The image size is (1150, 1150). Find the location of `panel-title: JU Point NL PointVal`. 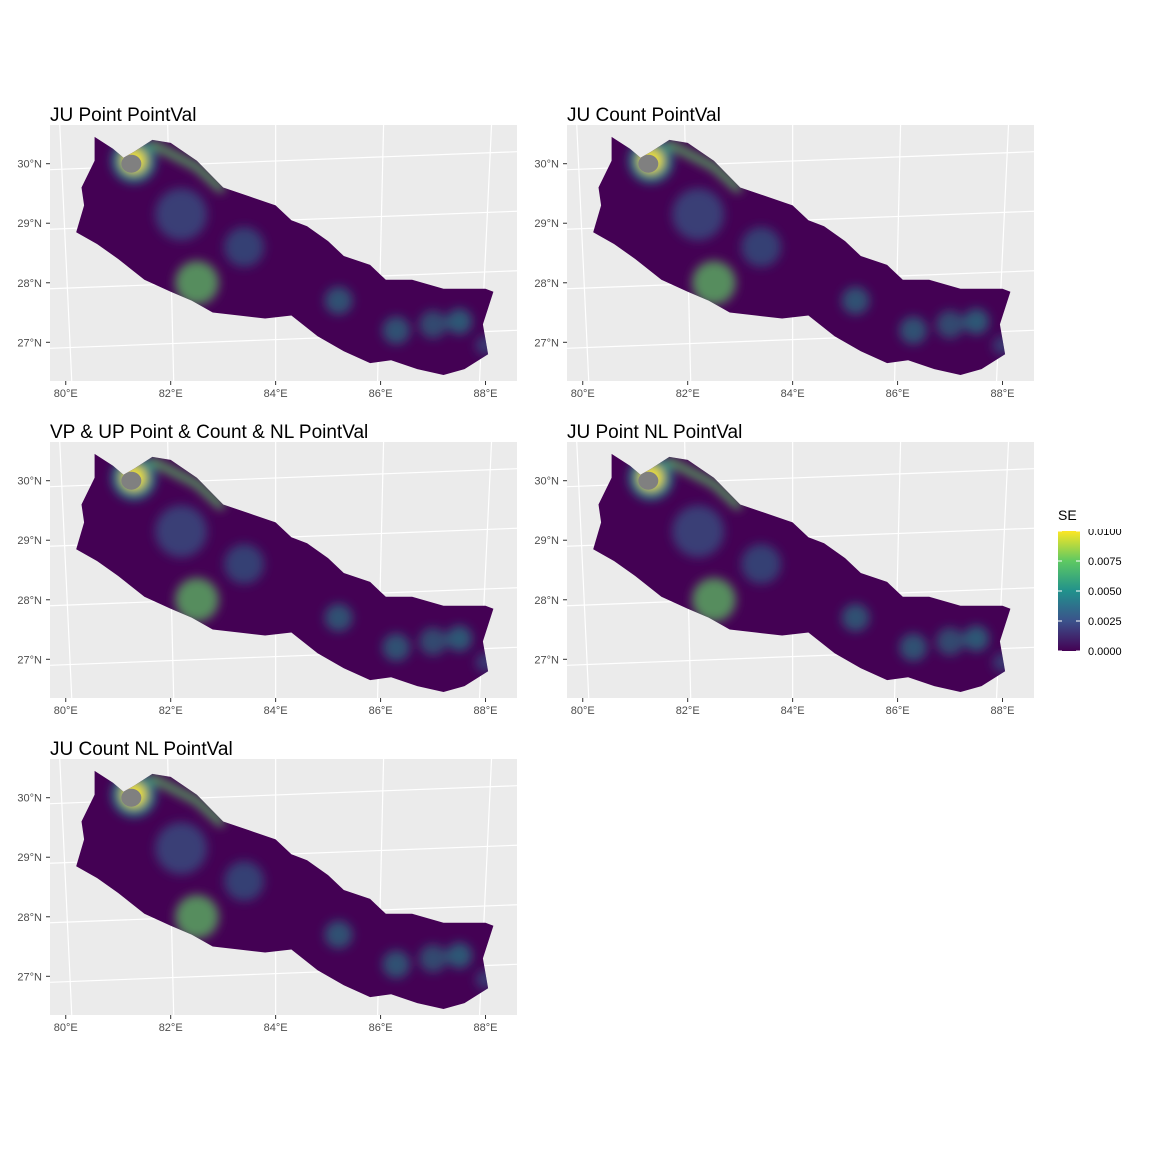

panel-title: JU Point NL PointVal is located at coordinates (655, 432).